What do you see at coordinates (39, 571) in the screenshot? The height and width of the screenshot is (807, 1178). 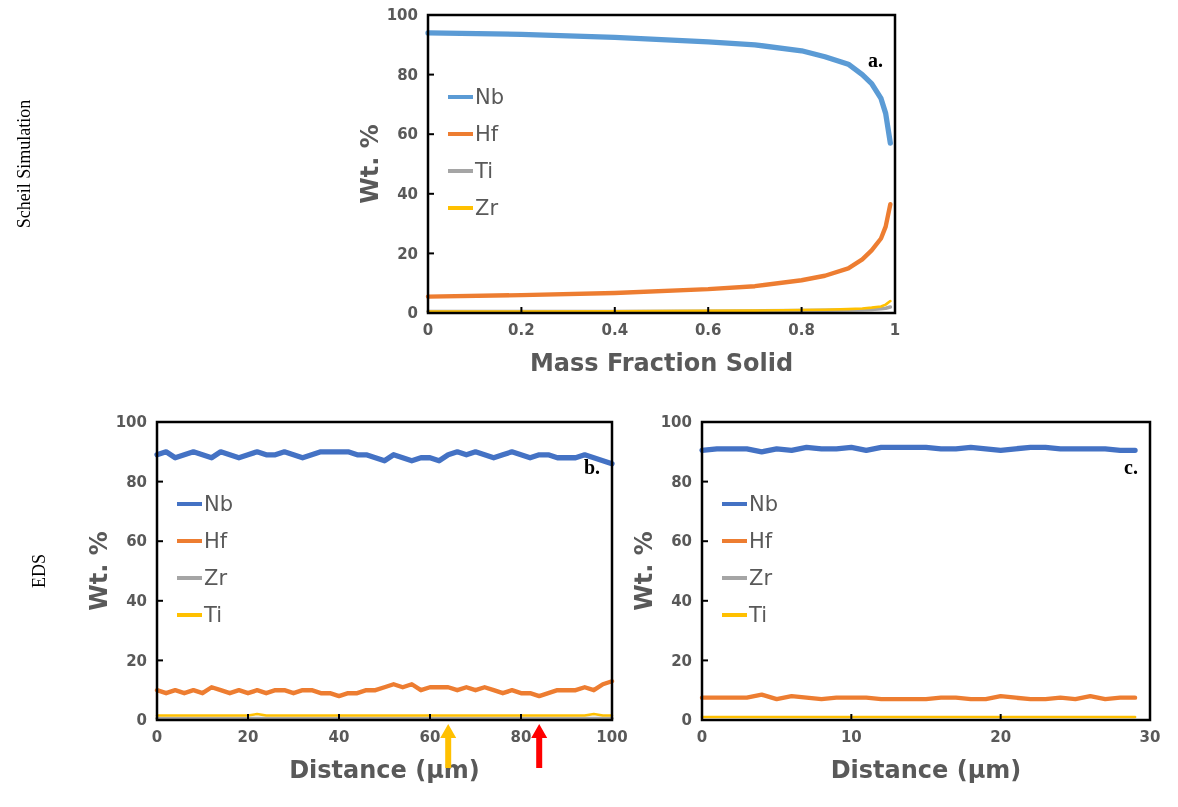 I see `text: EDS` at bounding box center [39, 571].